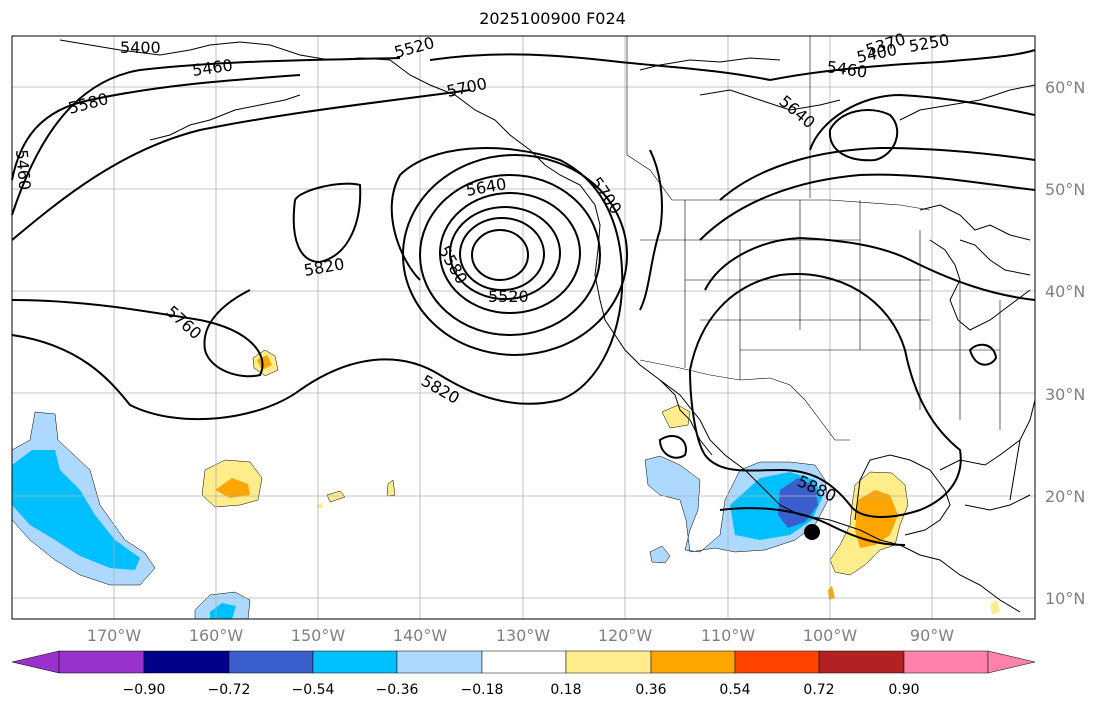  Describe the element at coordinates (932, 635) in the screenshot. I see `lon-label: 90°W` at that location.